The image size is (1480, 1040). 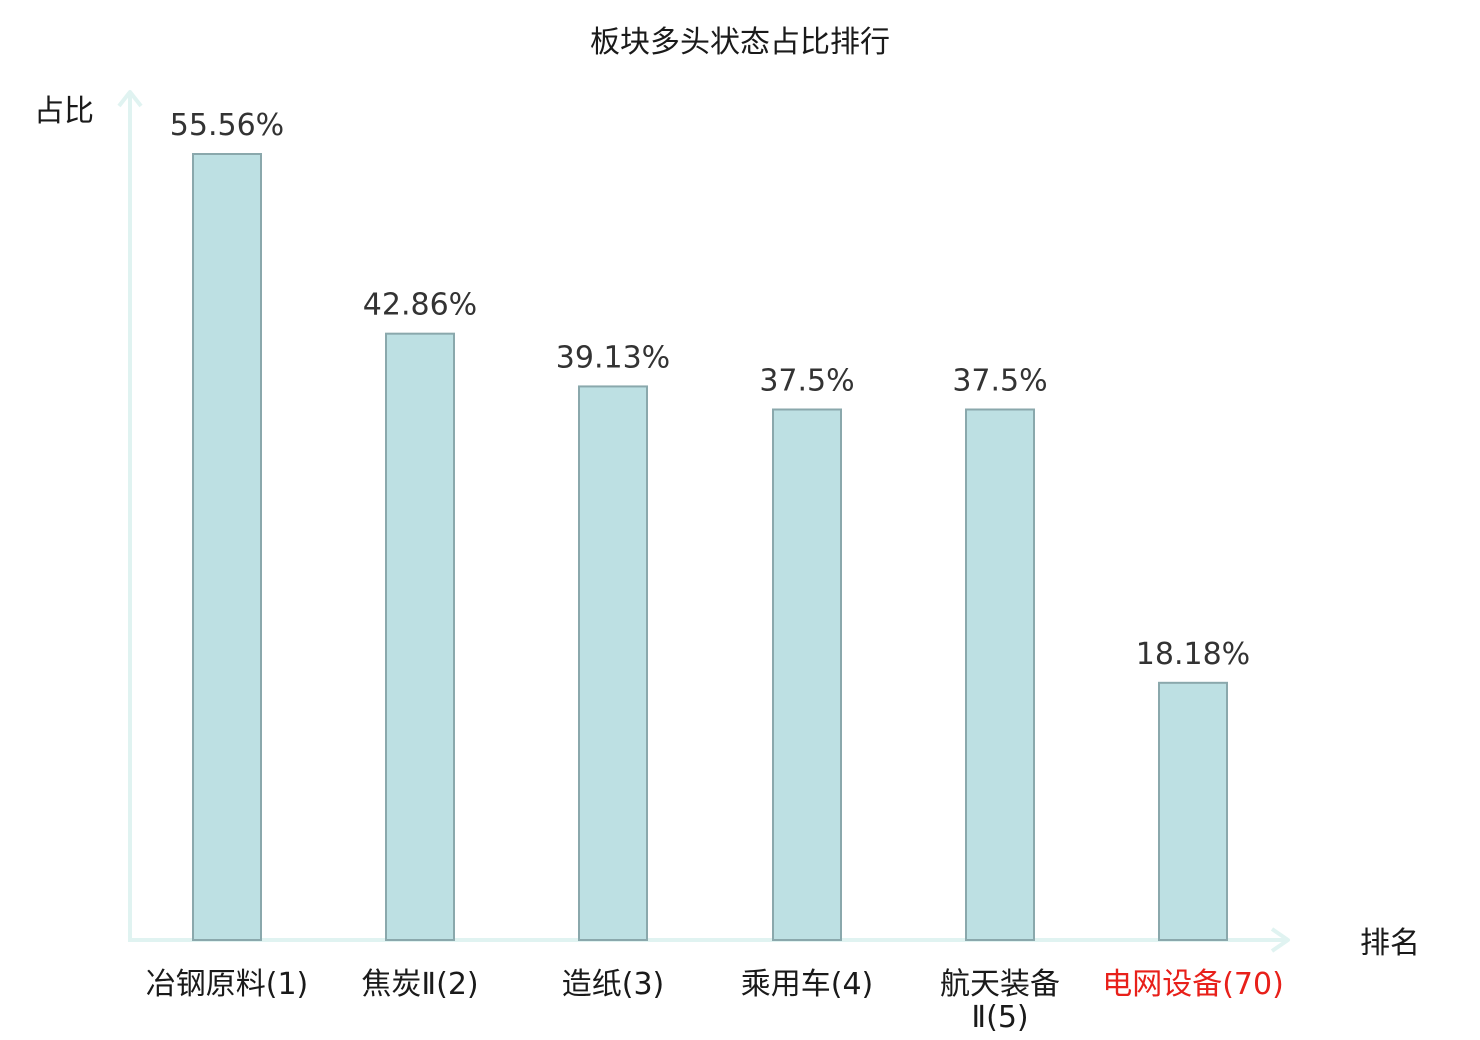 I want to click on x-axis, so click(x=709, y=940).